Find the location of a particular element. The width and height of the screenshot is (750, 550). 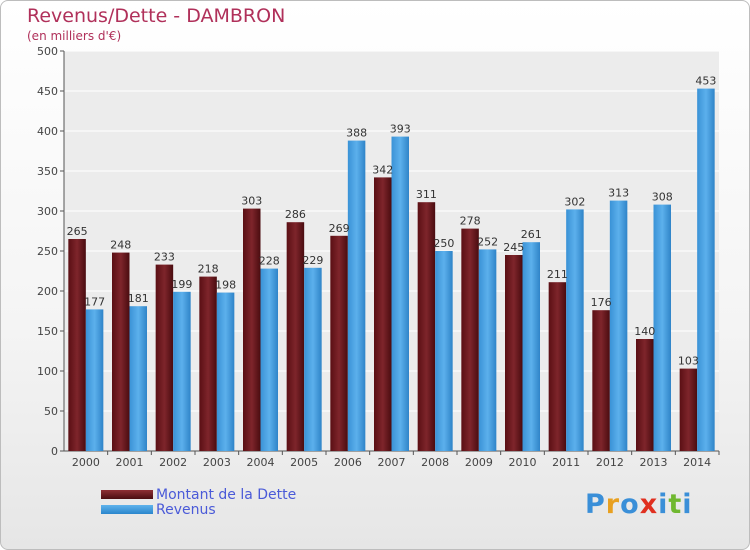

y-tick-label: 350 is located at coordinates (47, 171).